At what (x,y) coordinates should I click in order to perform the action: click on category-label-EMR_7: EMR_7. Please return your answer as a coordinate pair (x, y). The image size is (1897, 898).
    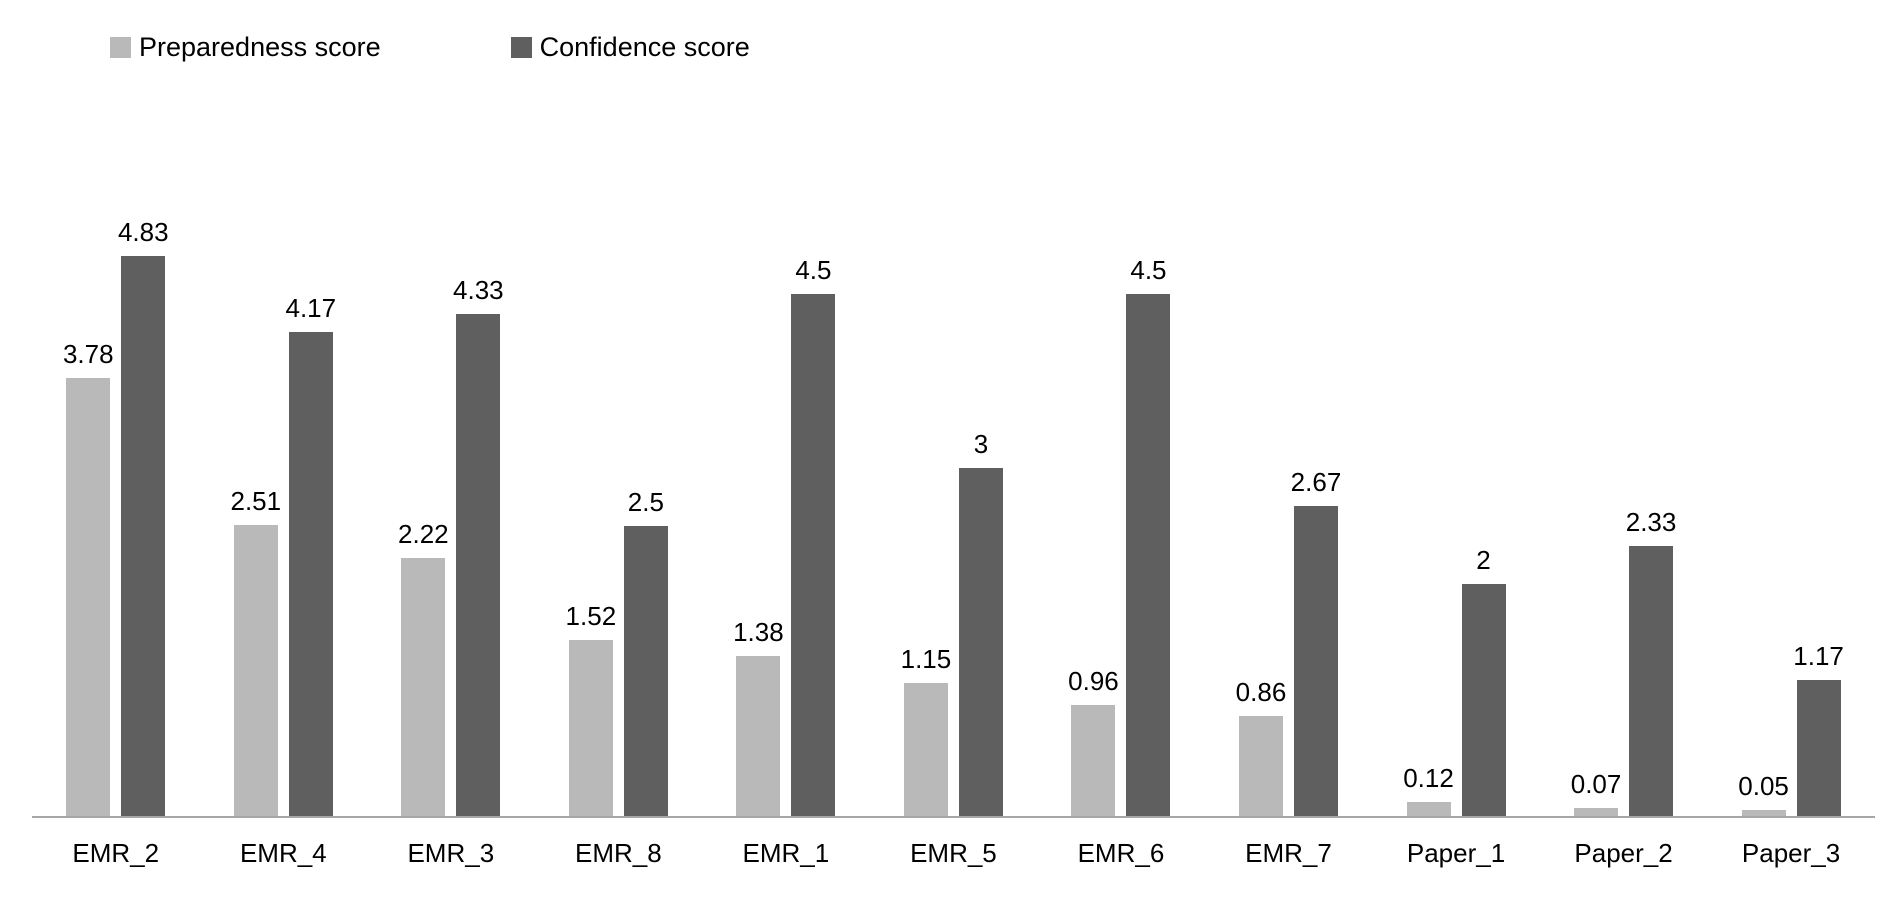
    Looking at the image, I should click on (1288, 853).